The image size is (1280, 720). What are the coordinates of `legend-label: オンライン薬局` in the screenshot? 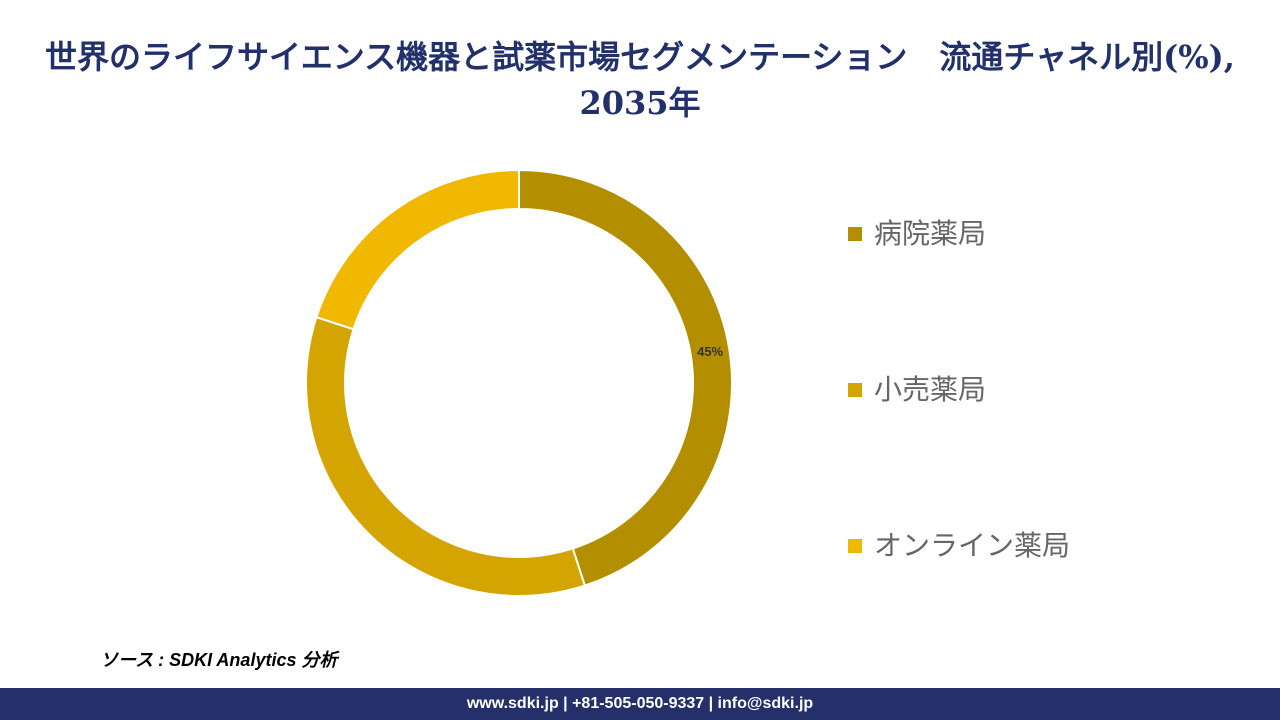 It's located at (972, 545).